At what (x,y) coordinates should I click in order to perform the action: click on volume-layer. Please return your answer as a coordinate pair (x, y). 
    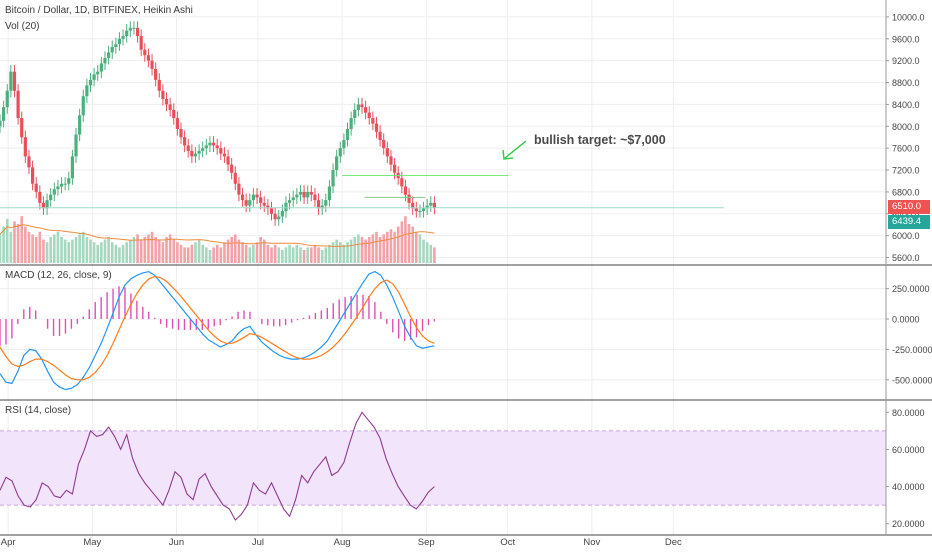
    Looking at the image, I should click on (218, 239).